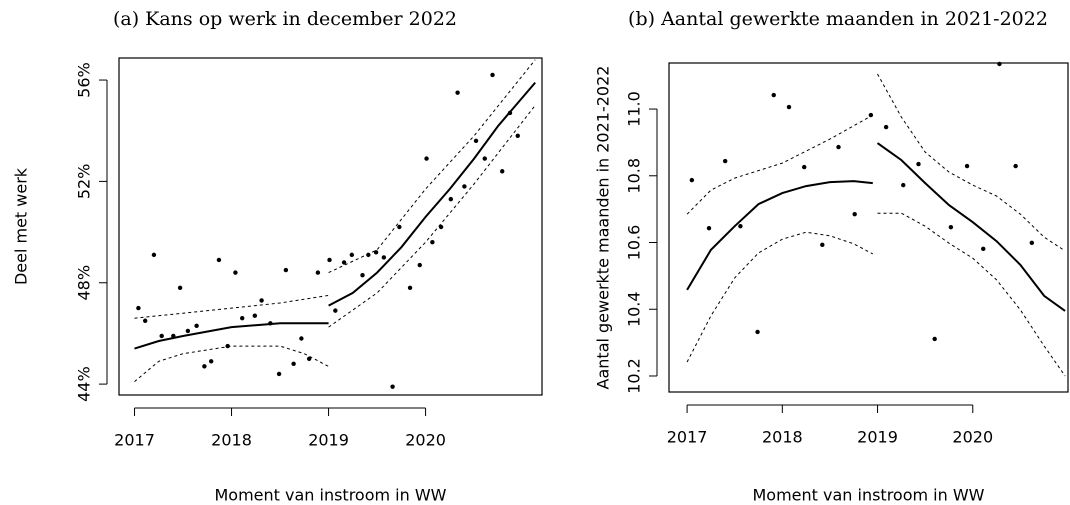 This screenshot has width=1070, height=505. What do you see at coordinates (84, 80) in the screenshot?
I see `y-tick-label: 56%` at bounding box center [84, 80].